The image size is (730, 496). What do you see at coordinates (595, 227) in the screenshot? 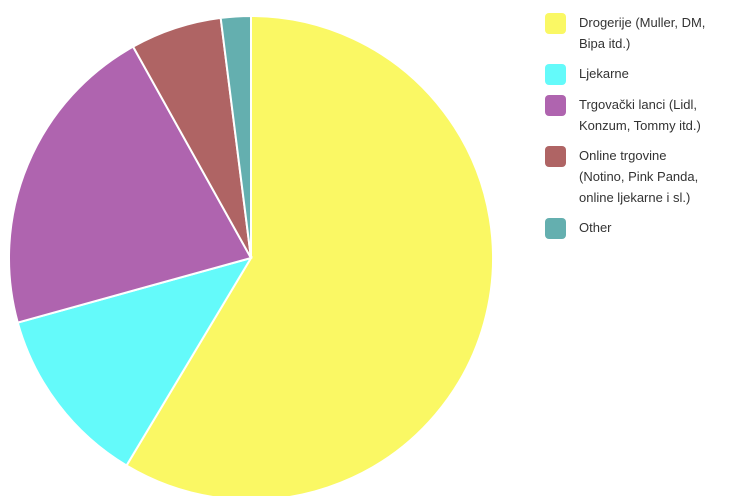
I see `legend-label: Other` at bounding box center [595, 227].